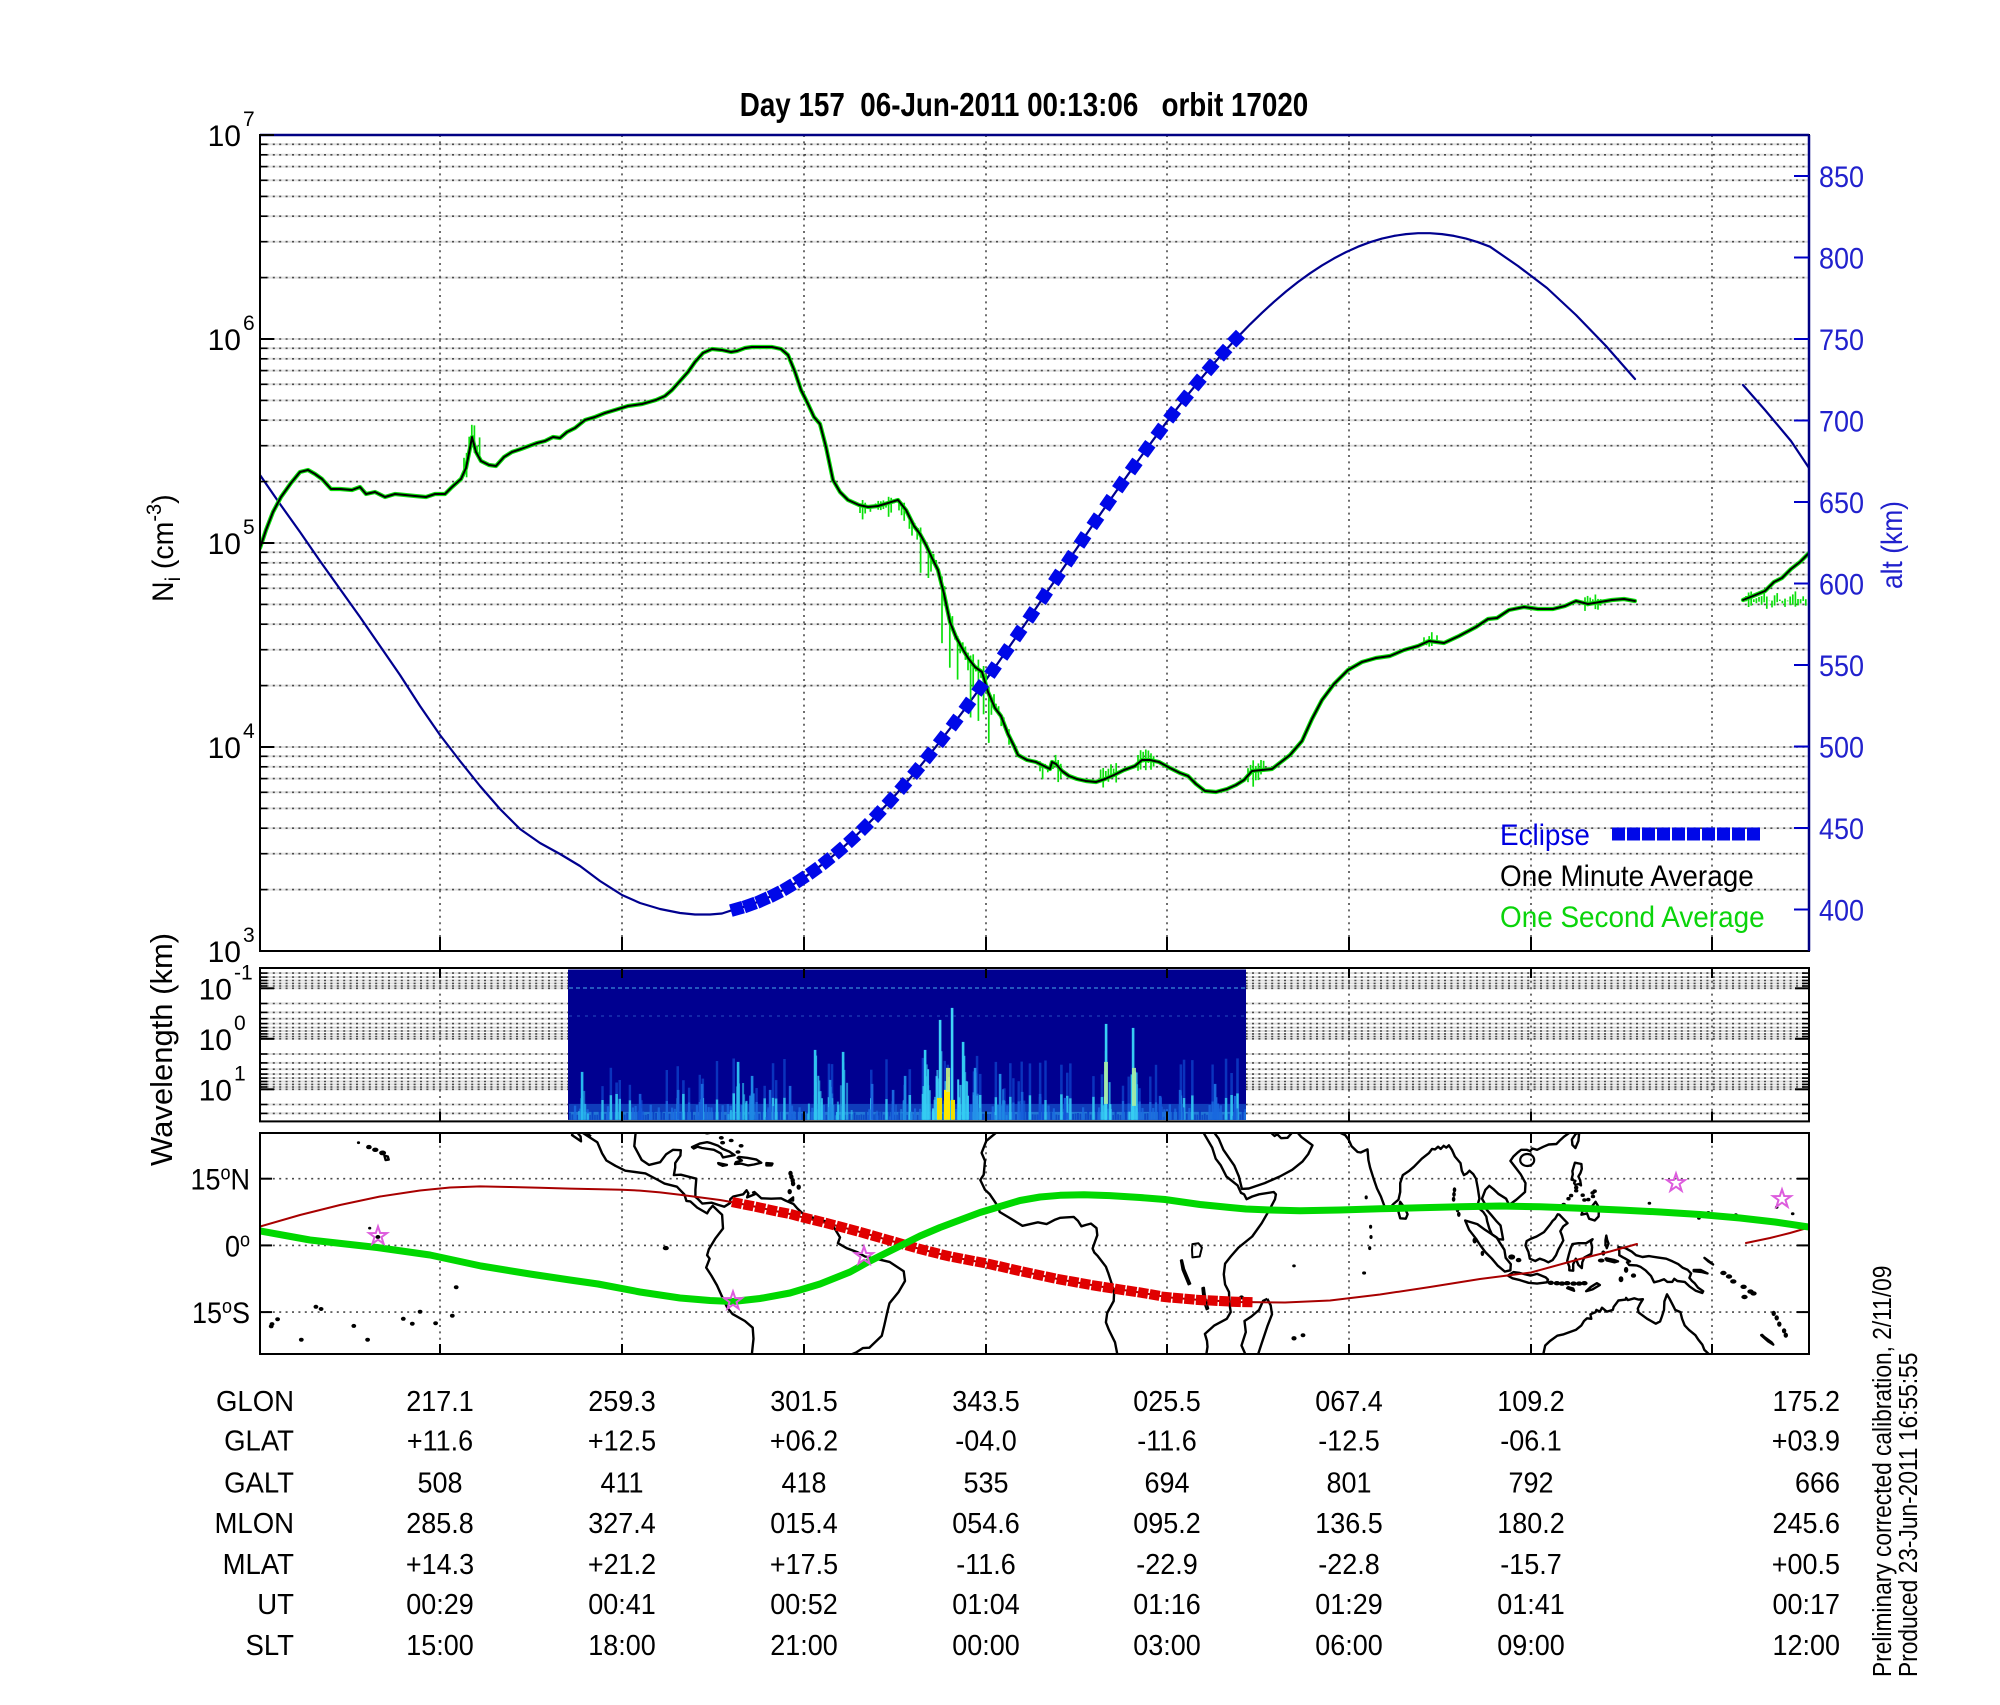  I want to click on svg-text: -1, so click(243, 972).